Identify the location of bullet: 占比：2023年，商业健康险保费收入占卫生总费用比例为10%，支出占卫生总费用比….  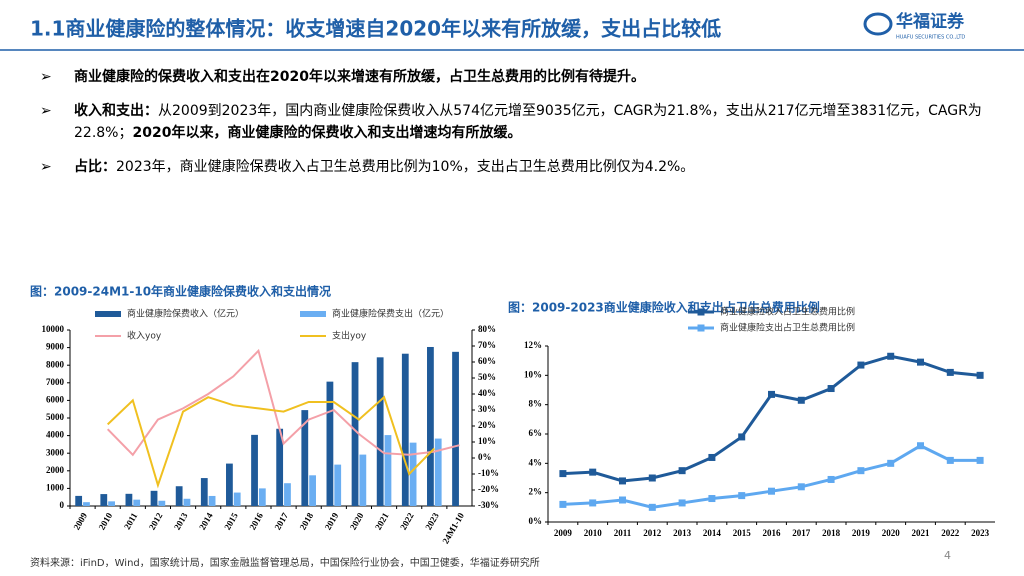
(520, 167).